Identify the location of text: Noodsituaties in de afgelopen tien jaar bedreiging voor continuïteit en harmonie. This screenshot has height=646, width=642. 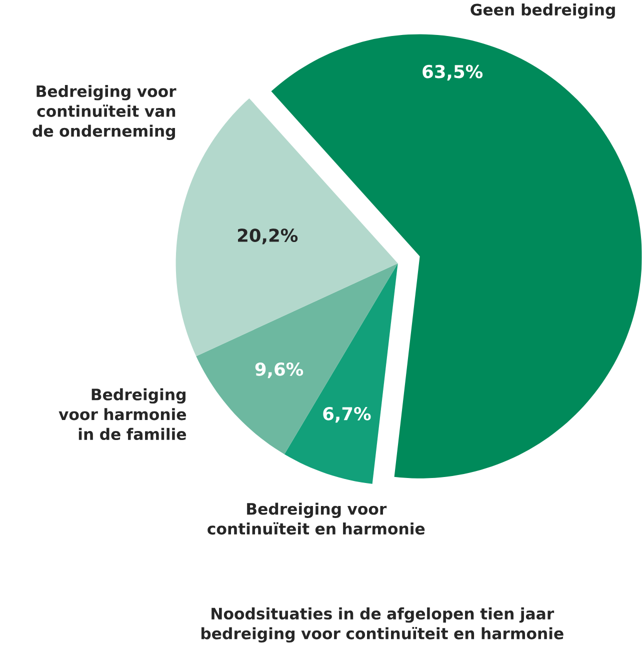
(383, 625).